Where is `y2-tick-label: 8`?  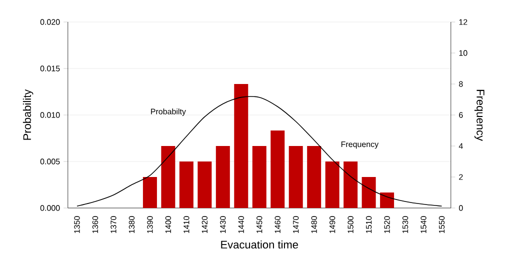
y2-tick-label: 8 is located at coordinates (461, 84).